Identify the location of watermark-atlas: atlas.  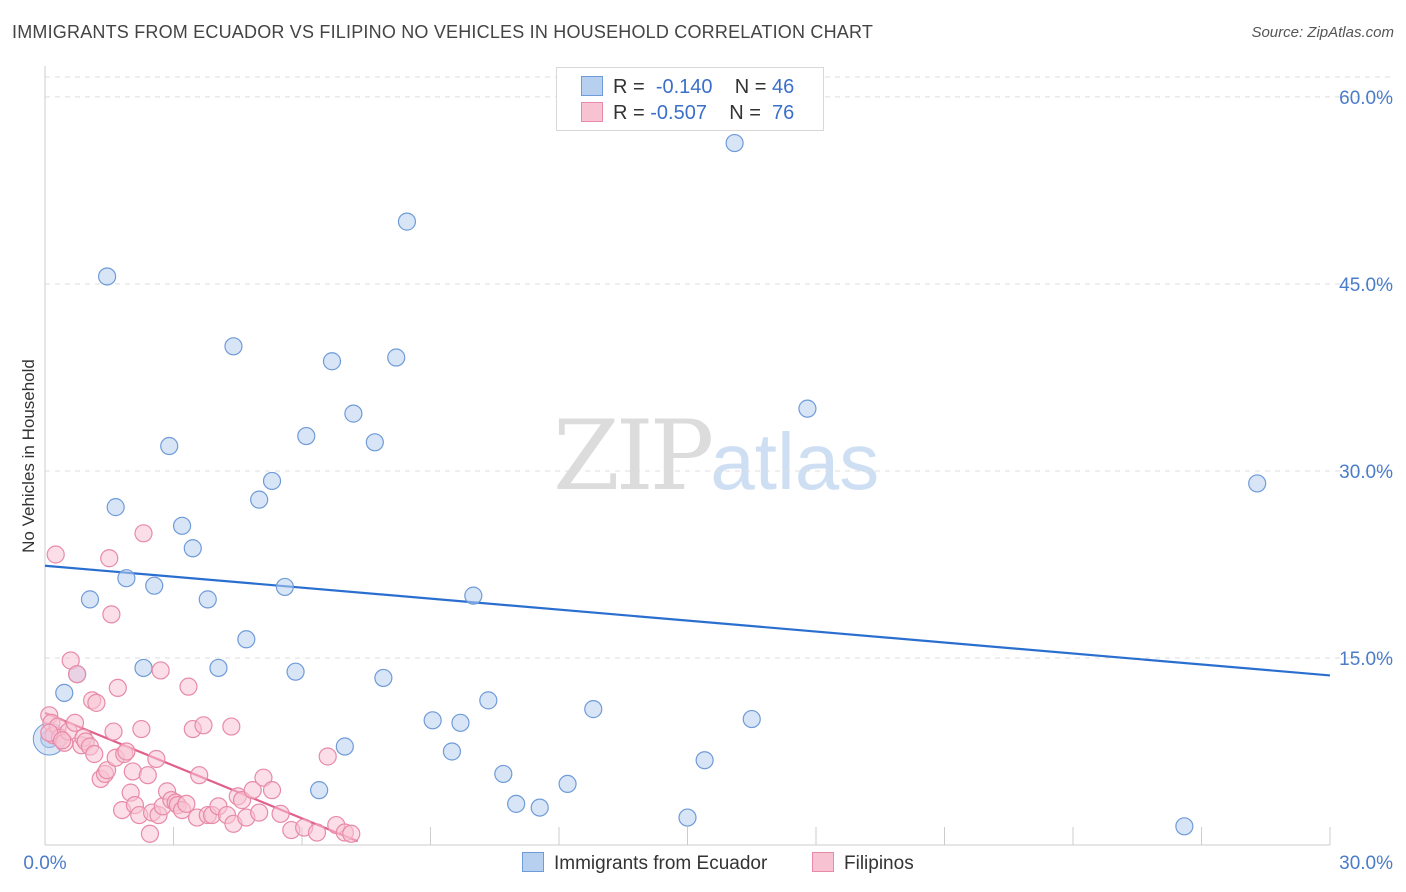
(795, 461).